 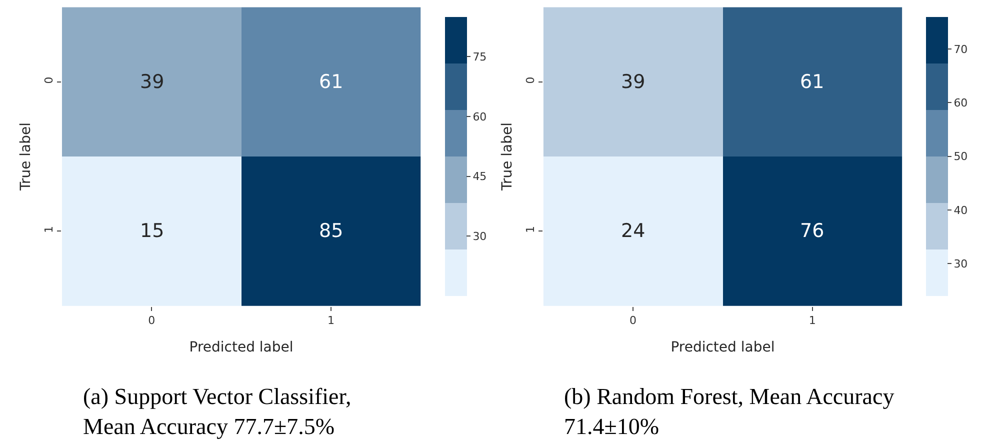 I want to click on color-bar-label: 40, so click(x=961, y=210).